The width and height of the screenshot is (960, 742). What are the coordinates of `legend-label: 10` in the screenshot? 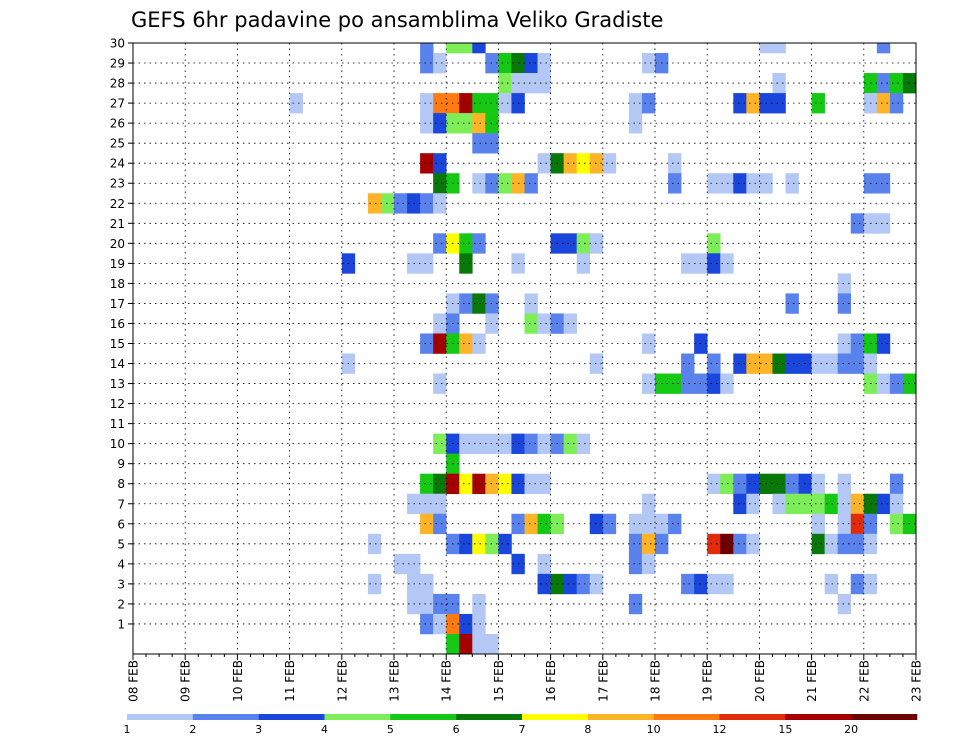 It's located at (654, 729).